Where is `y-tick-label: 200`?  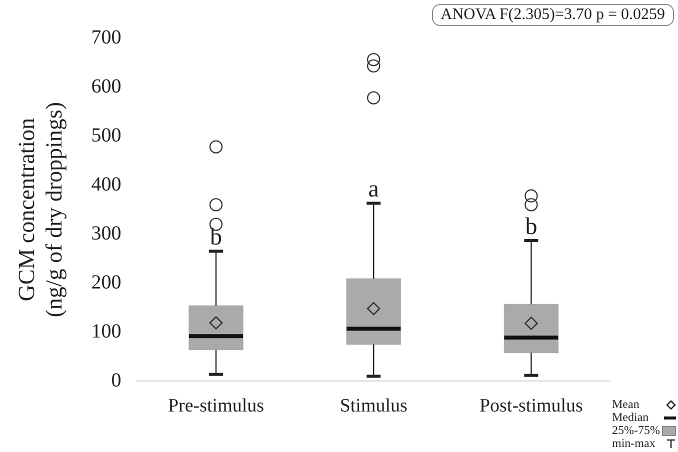 y-tick-label: 200 is located at coordinates (106, 282).